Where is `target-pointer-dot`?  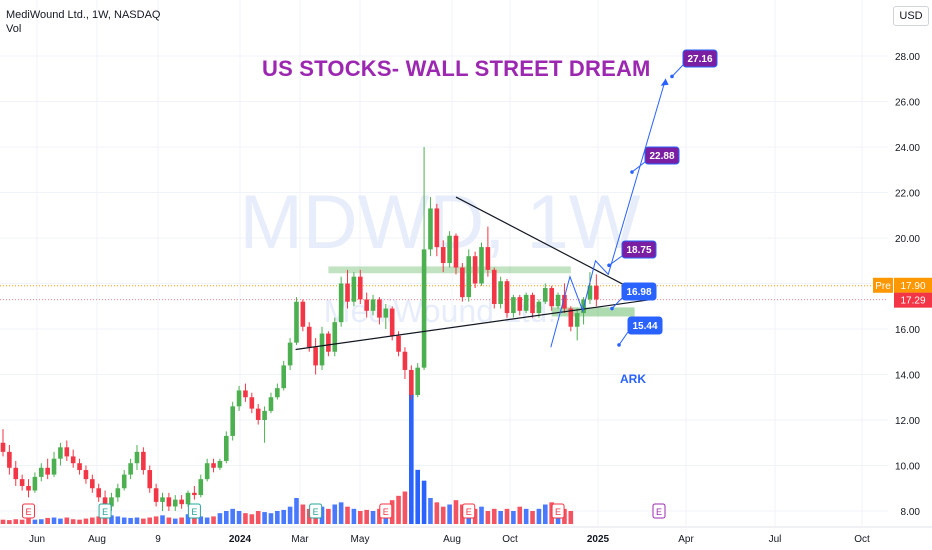 target-pointer-dot is located at coordinates (672, 76).